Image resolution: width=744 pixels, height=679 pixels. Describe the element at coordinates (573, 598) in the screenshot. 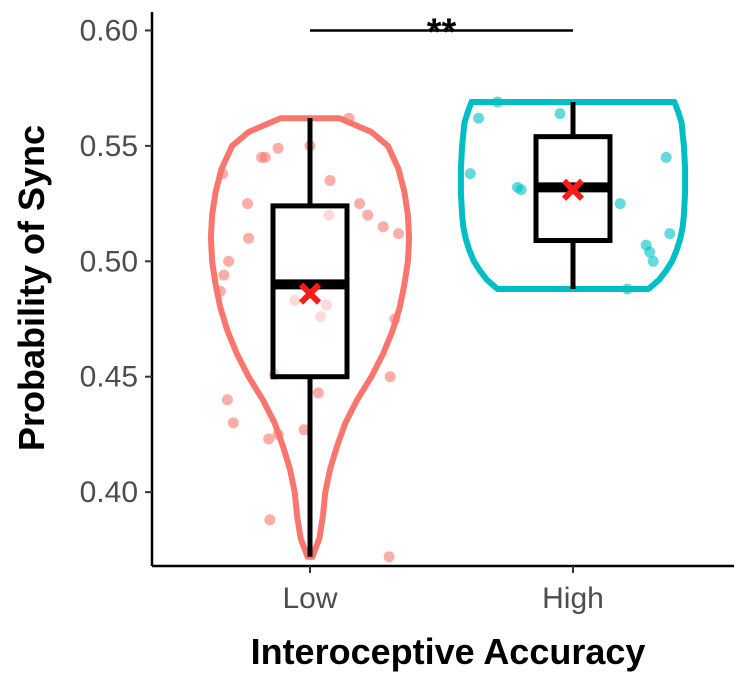

I see `x-tick-label: High` at that location.